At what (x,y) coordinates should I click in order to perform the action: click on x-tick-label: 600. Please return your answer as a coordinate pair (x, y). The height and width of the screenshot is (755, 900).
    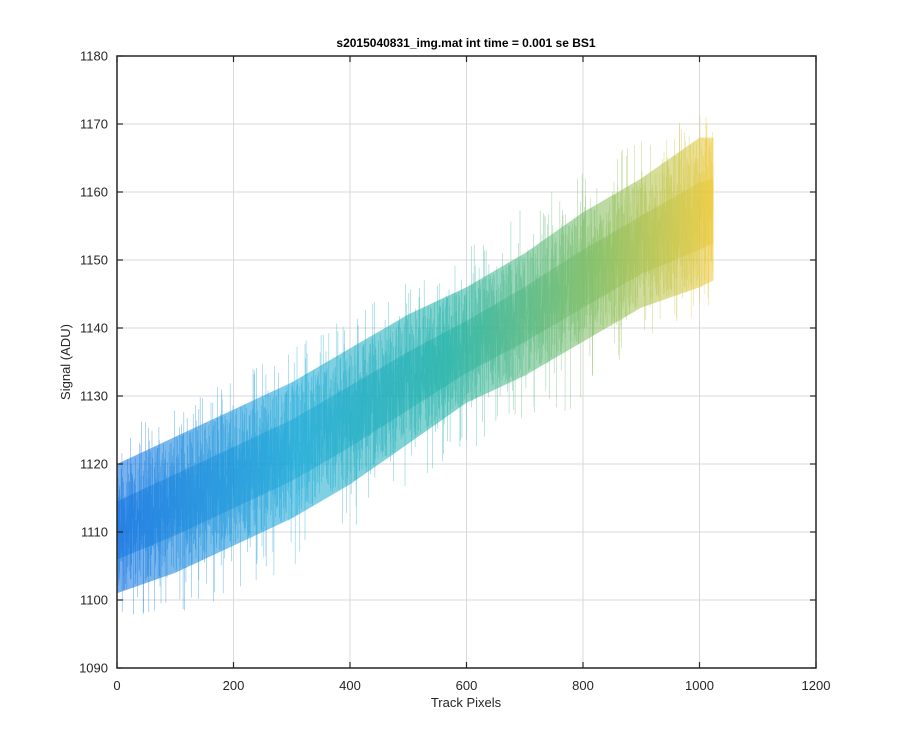
    Looking at the image, I should click on (467, 685).